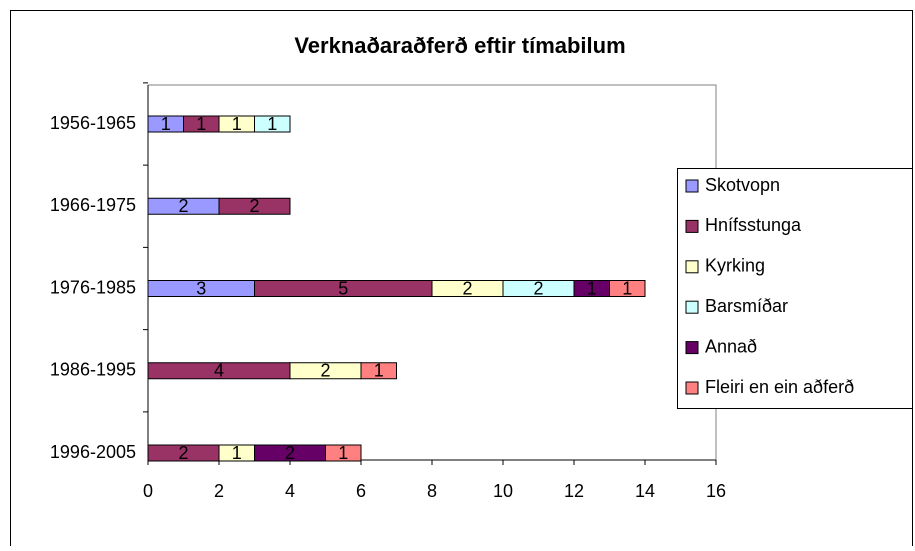  What do you see at coordinates (735, 266) in the screenshot?
I see `legend-label: Kyrking` at bounding box center [735, 266].